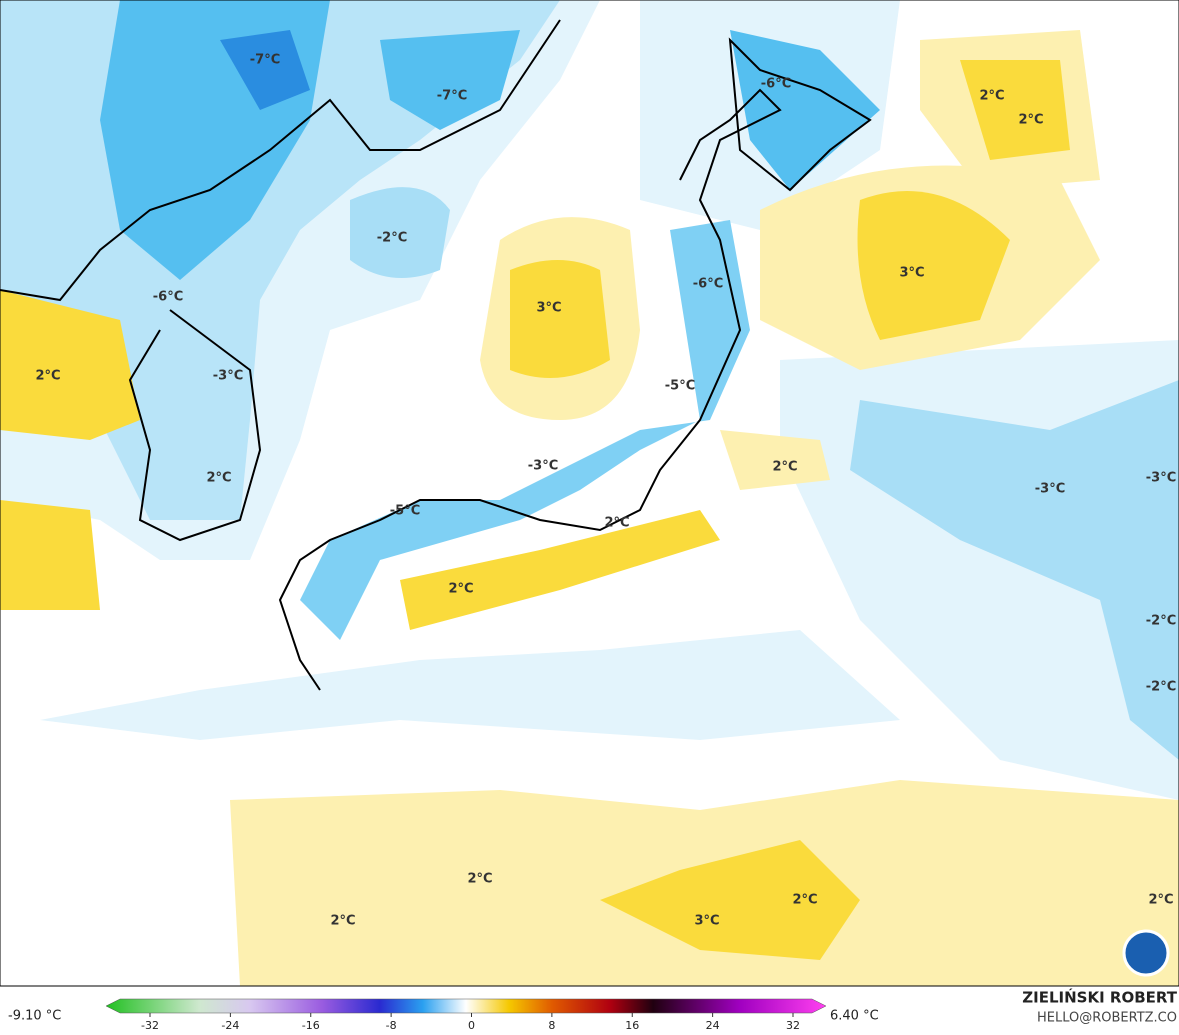 The width and height of the screenshot is (1179, 1035). Describe the element at coordinates (551, 1025) in the screenshot. I see `colorbar-tick-label: 8` at that location.